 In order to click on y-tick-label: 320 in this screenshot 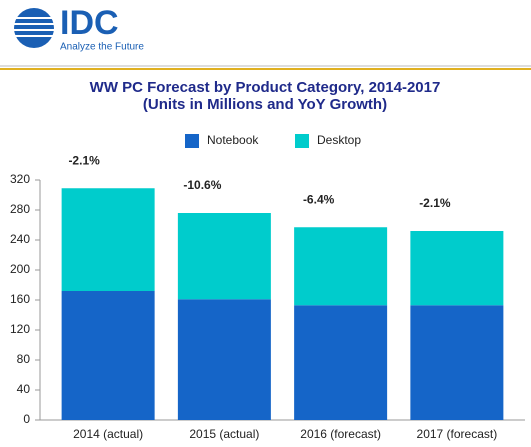, I will do `click(20, 179)`.